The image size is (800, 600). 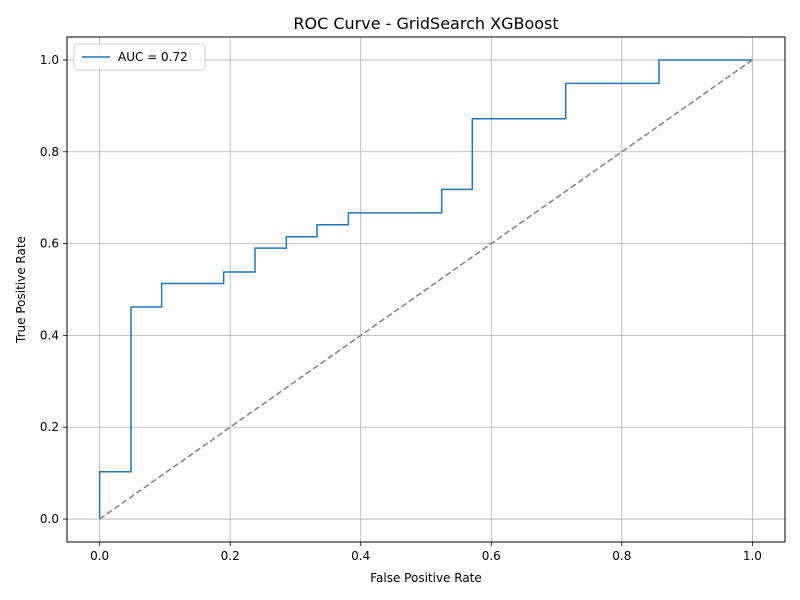 What do you see at coordinates (49, 152) in the screenshot?
I see `y-tick-label: 0.8` at bounding box center [49, 152].